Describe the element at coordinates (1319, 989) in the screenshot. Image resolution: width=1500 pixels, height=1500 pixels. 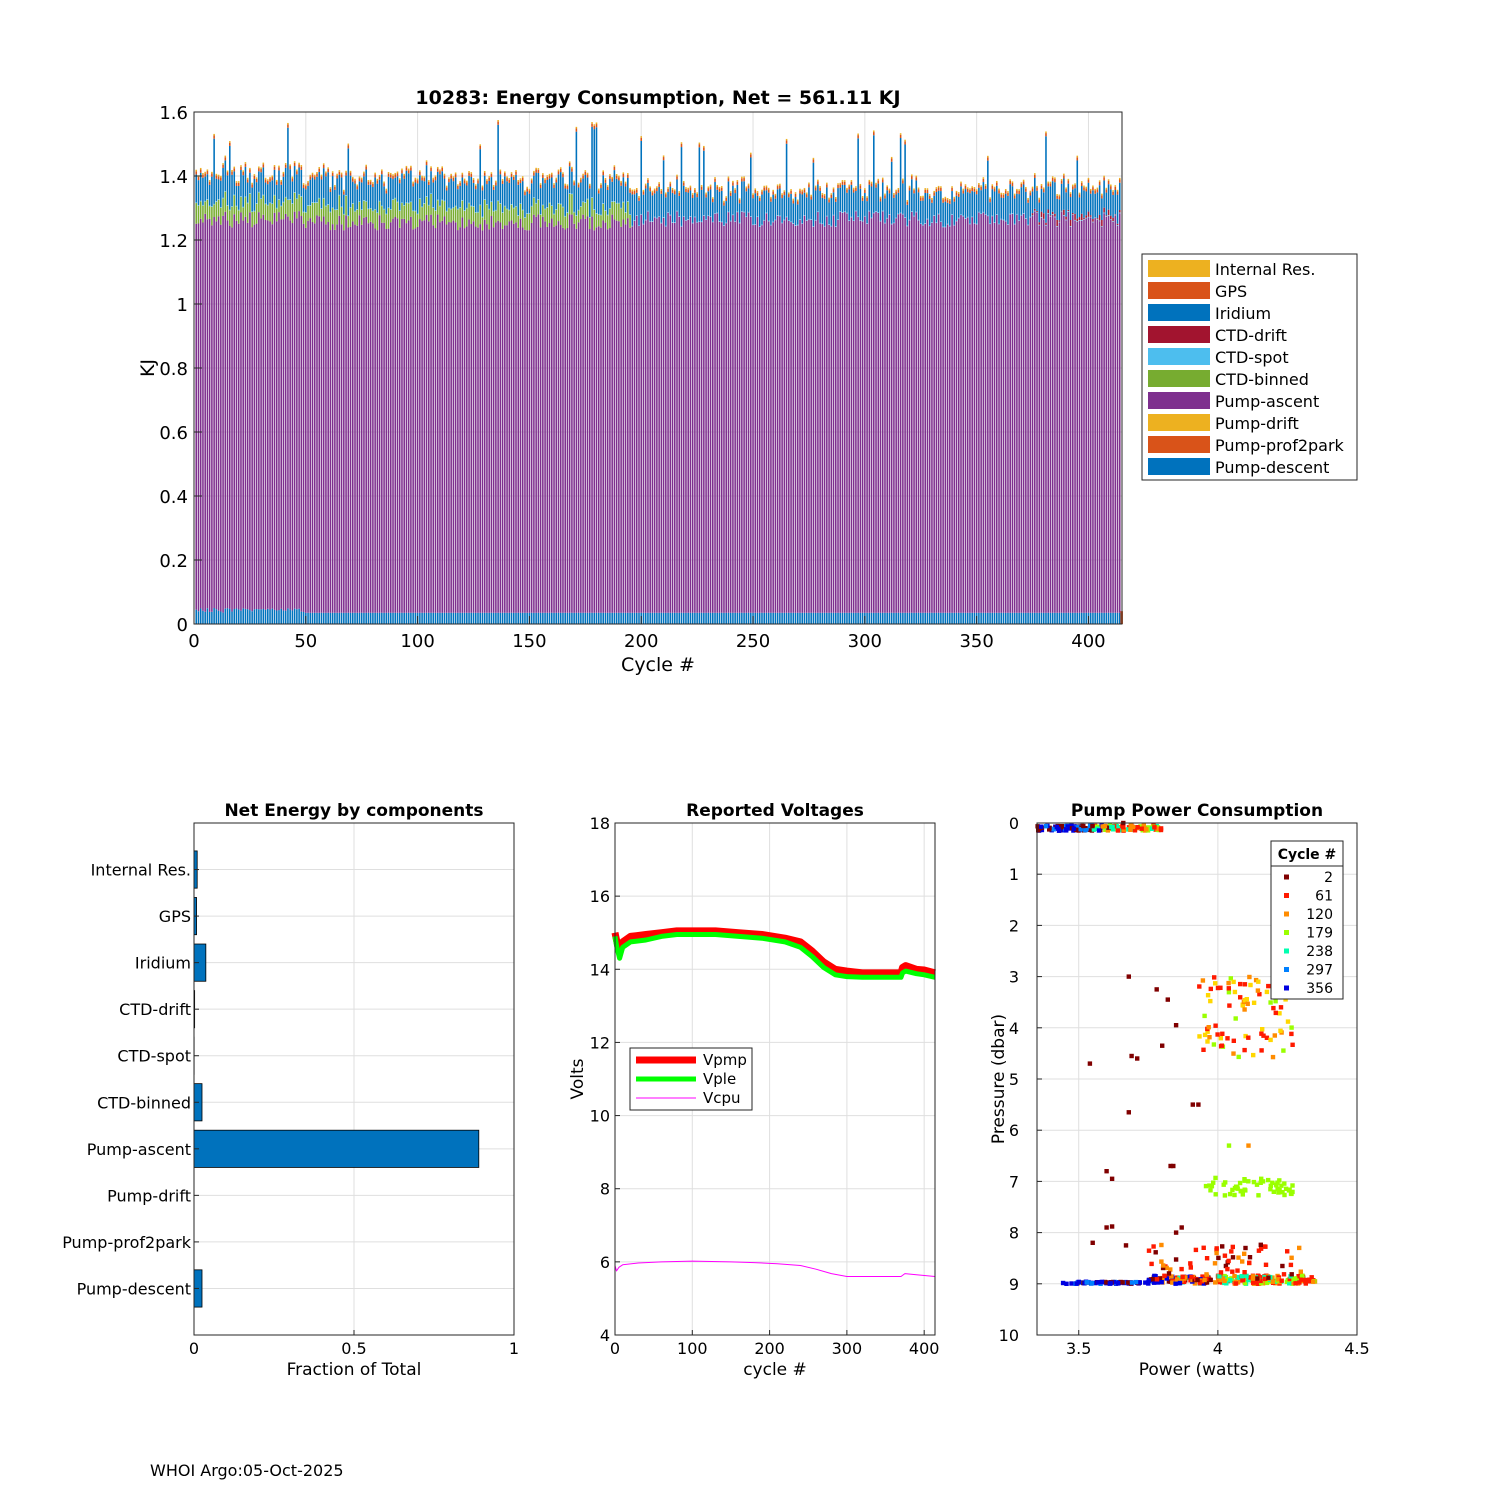
I see `pump-power-legend-label: 356` at that location.